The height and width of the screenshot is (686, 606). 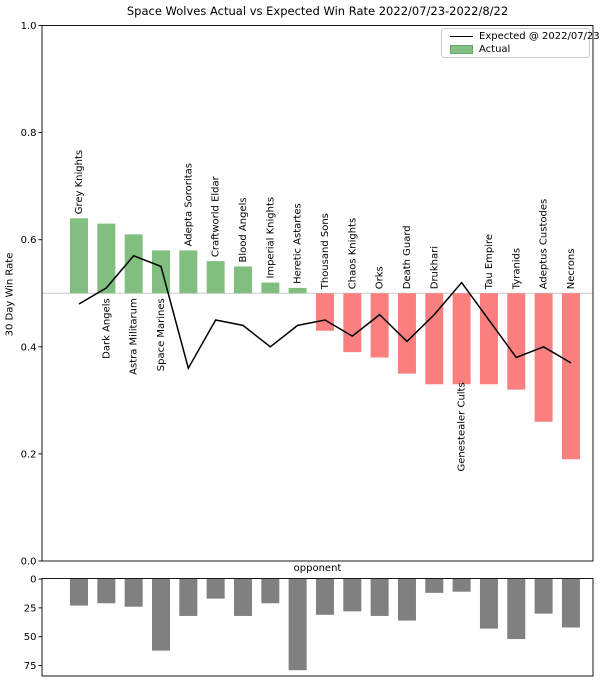 I want to click on expected-line, so click(x=325, y=312).